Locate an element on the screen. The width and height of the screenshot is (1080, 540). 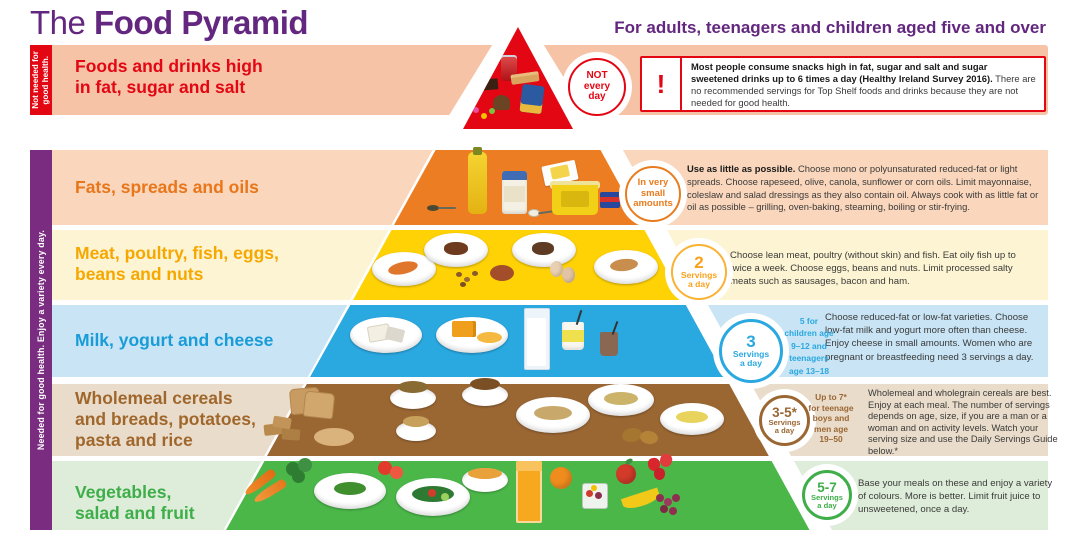
meat-label-panel is located at coordinates (220, 265).